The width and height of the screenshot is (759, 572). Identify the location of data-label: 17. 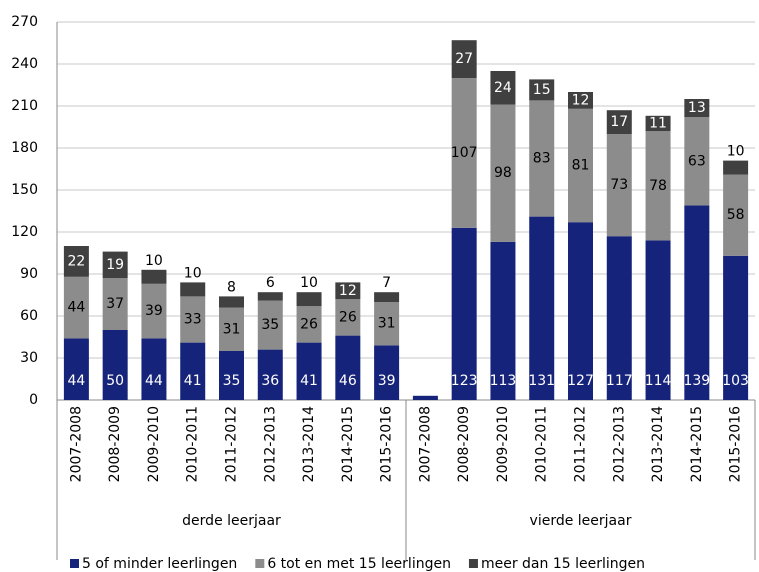
(619, 122).